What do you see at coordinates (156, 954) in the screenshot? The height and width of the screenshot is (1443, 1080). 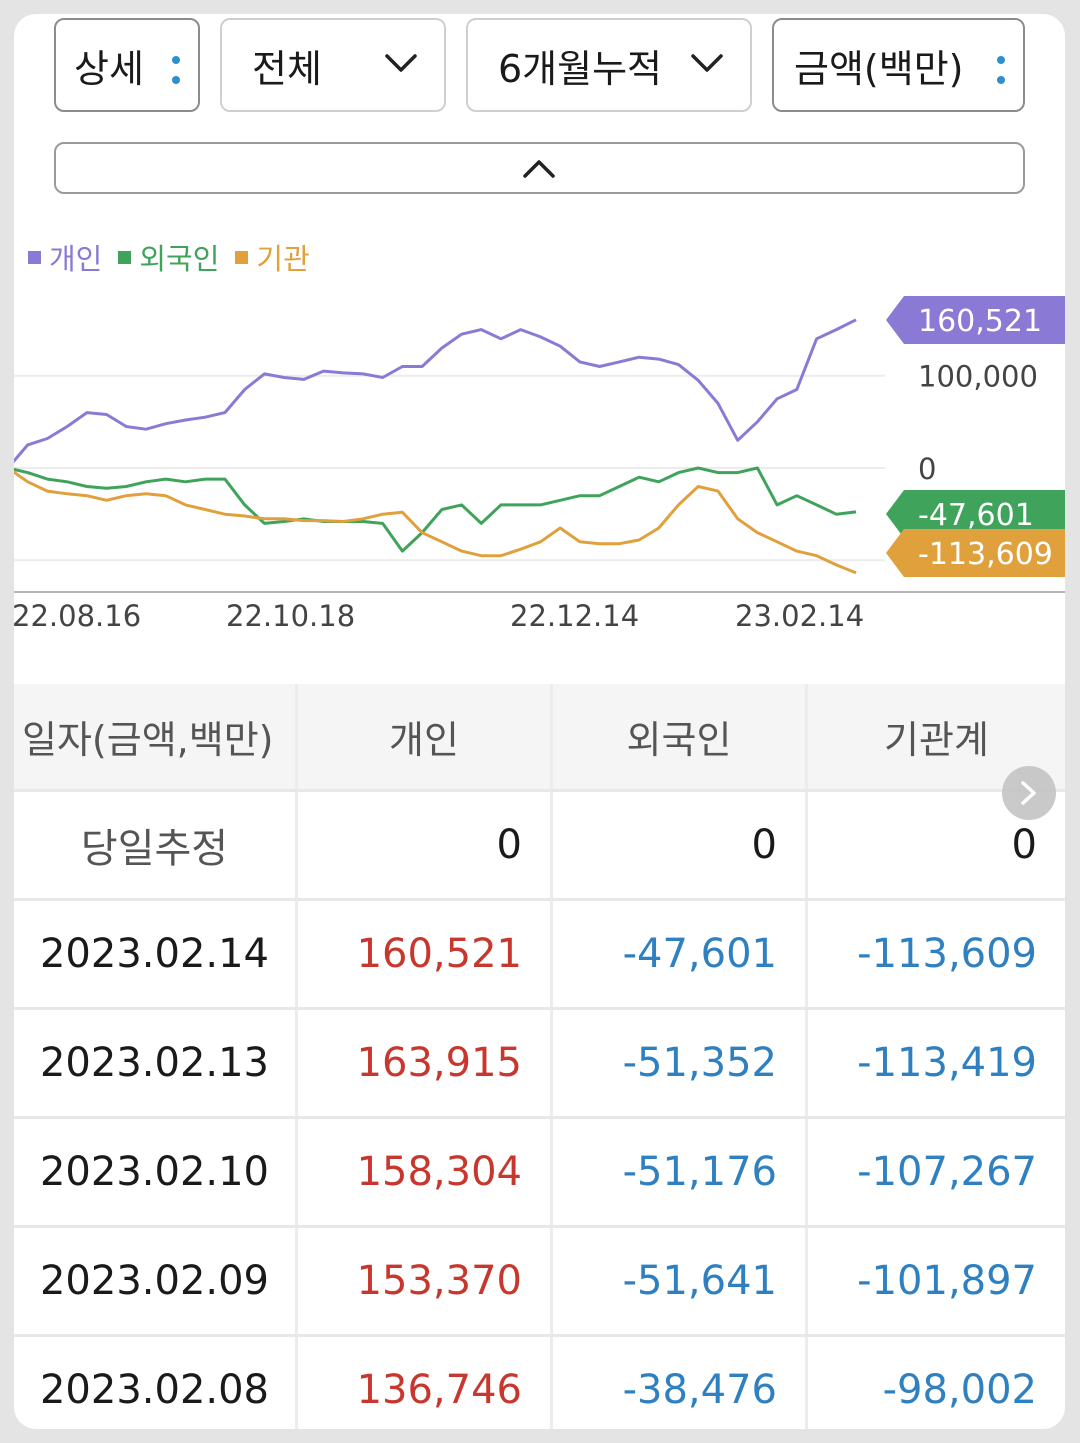 I see `table-cell: 2023.02.14` at bounding box center [156, 954].